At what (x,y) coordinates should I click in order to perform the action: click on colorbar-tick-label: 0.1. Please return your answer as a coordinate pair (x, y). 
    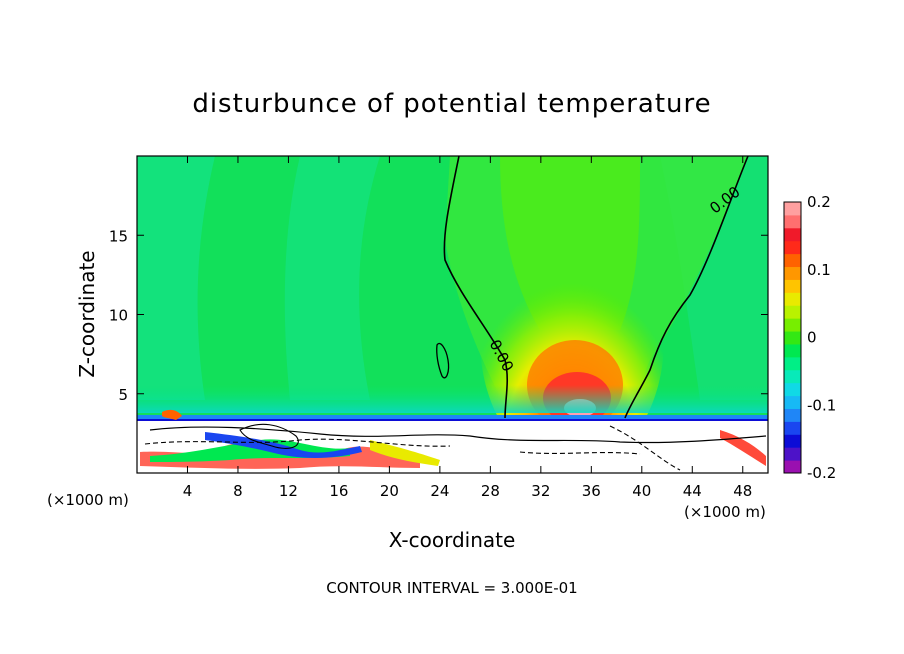
    Looking at the image, I should click on (819, 270).